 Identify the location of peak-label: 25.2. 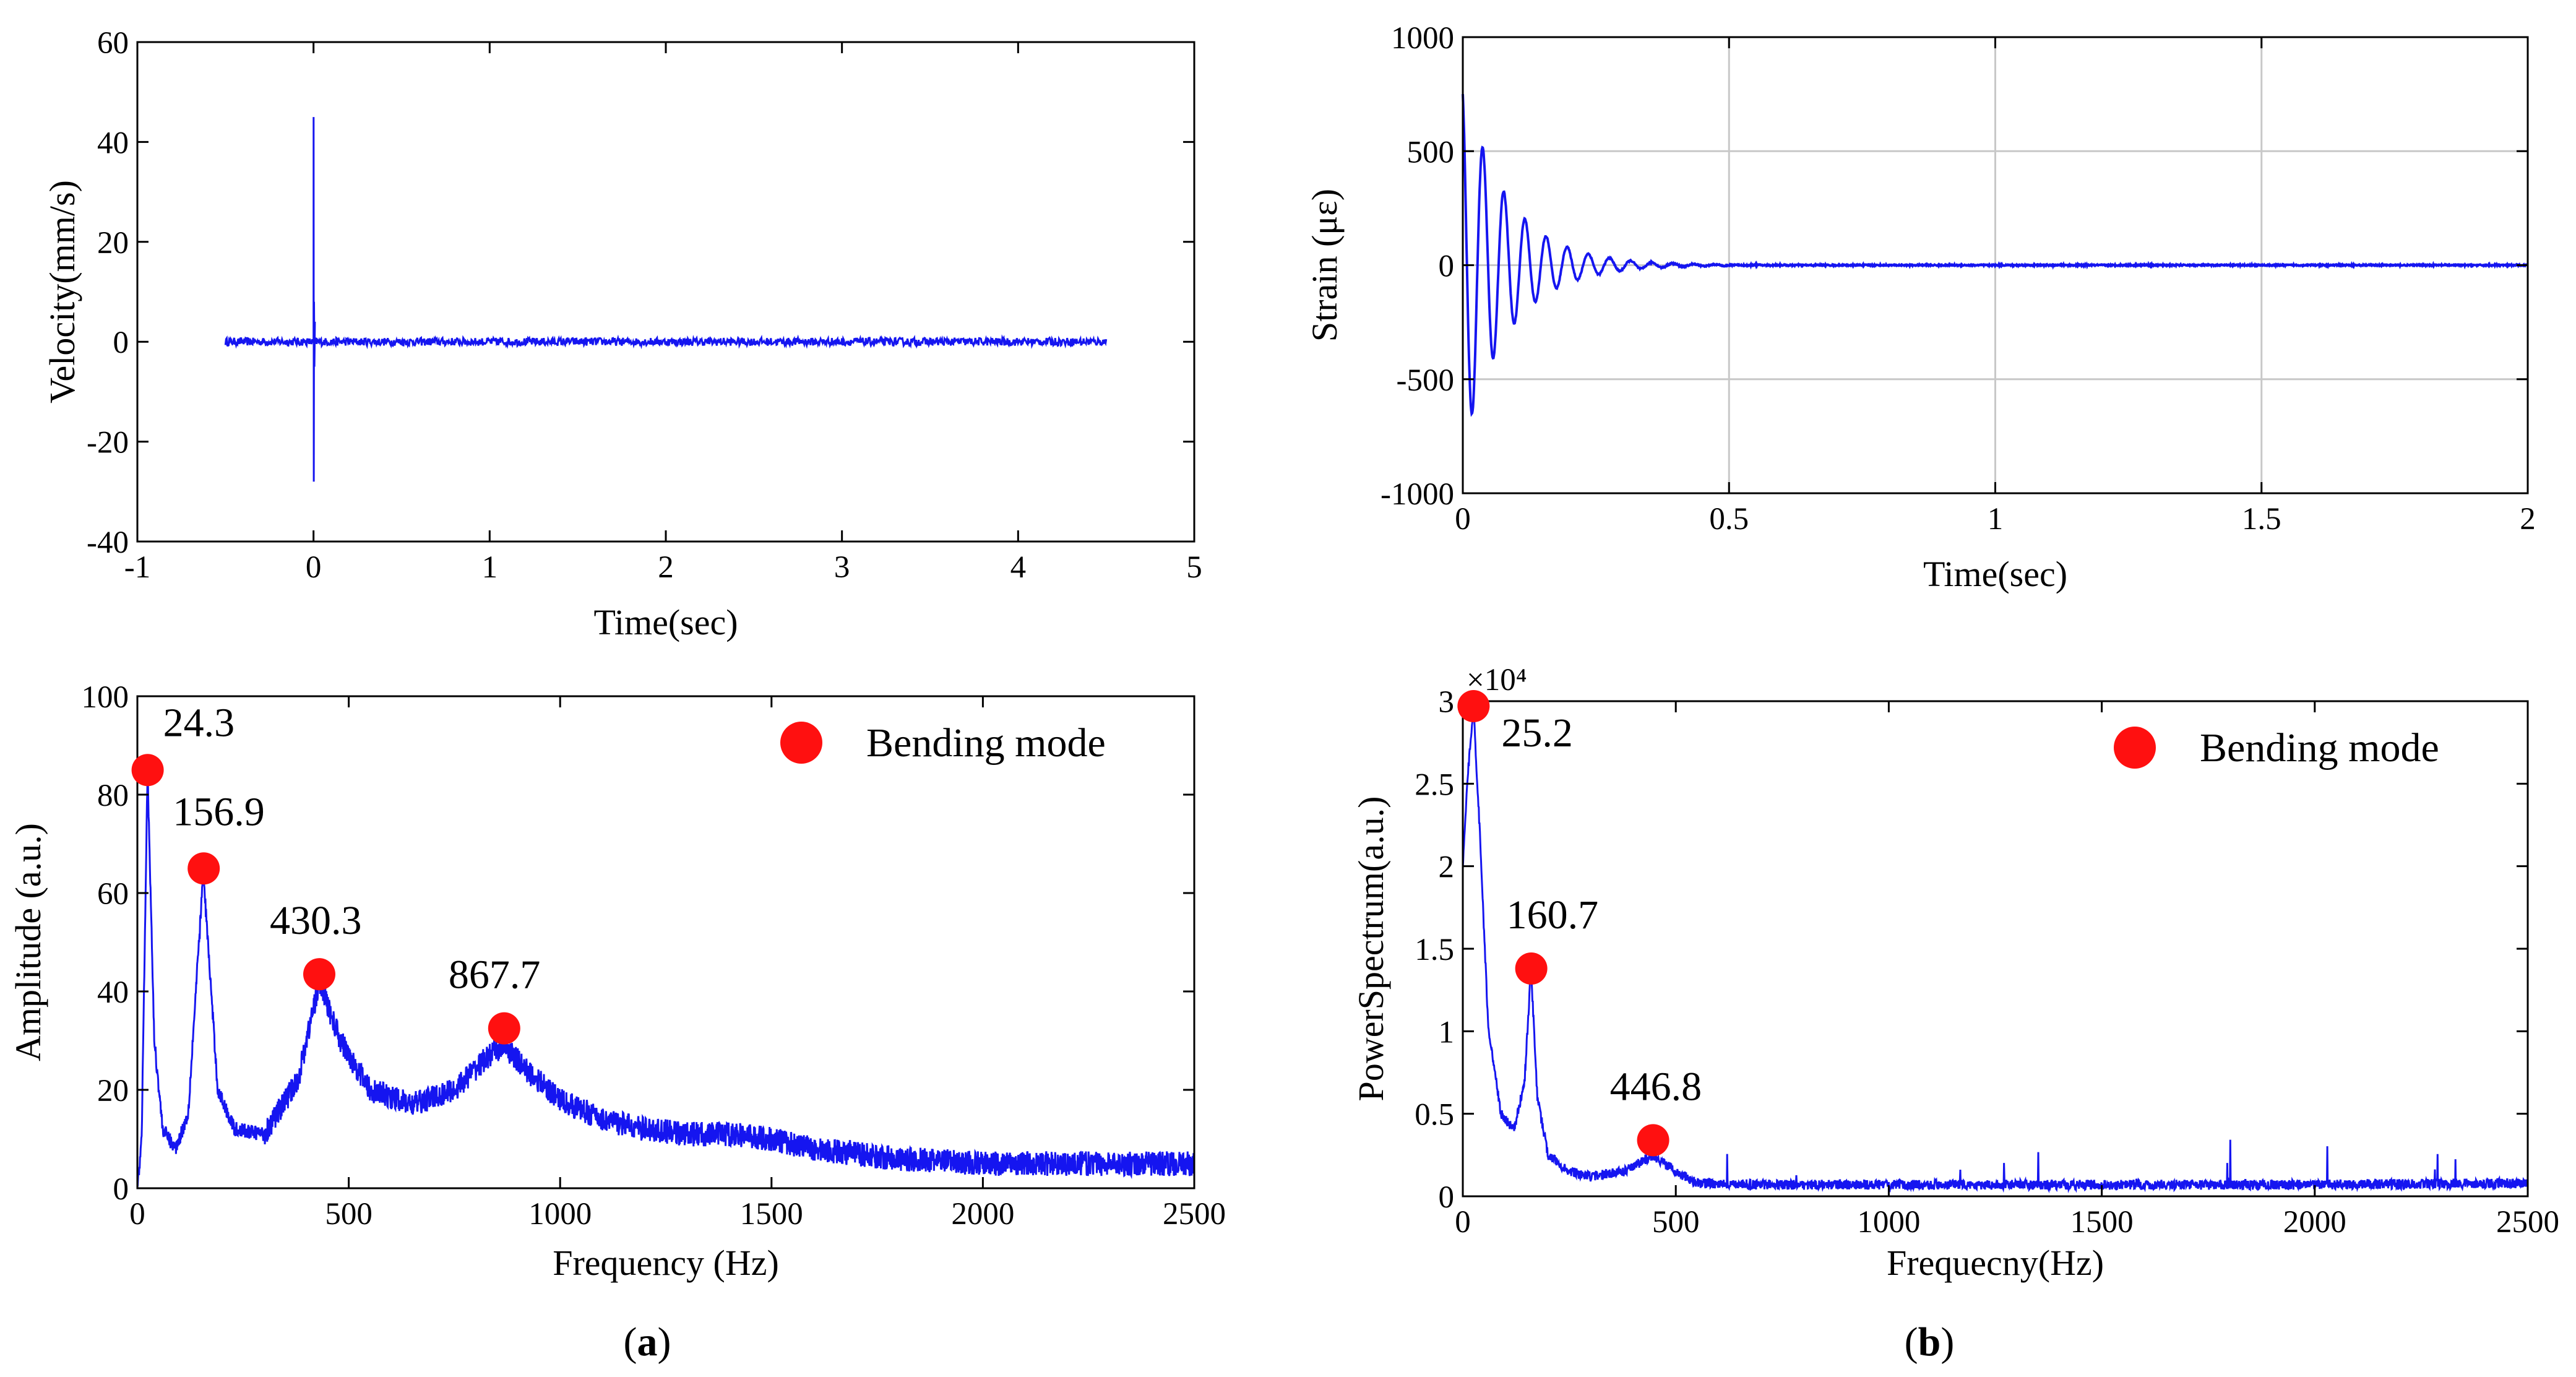
(1537, 733).